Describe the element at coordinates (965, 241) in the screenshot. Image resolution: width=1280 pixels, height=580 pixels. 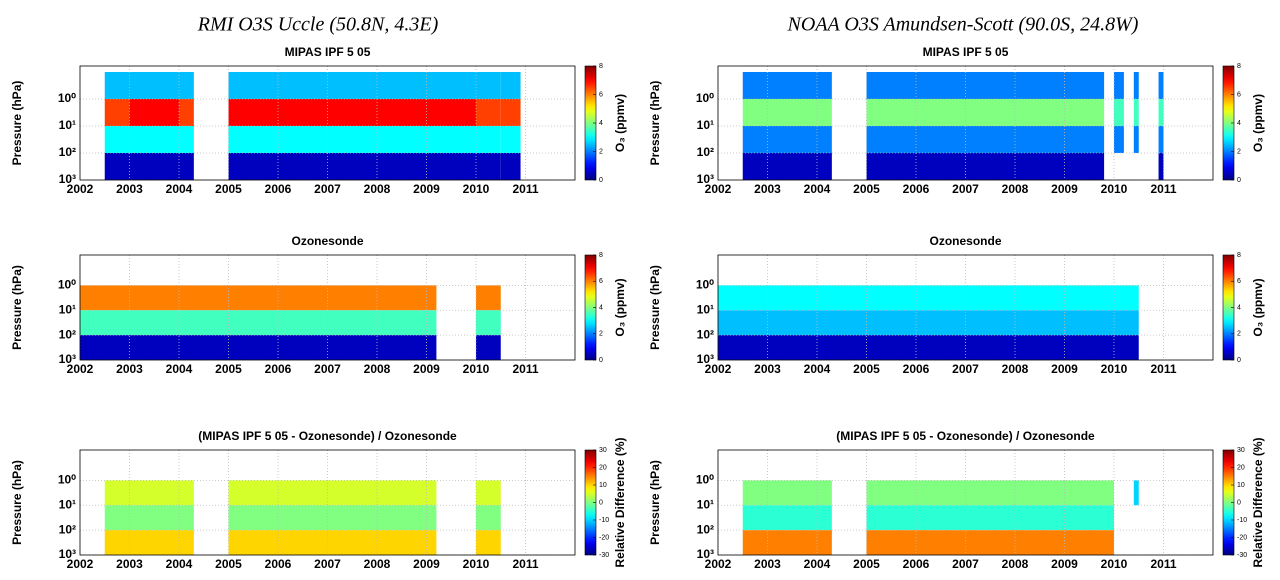
I see `panel-title: Ozonesonde` at that location.